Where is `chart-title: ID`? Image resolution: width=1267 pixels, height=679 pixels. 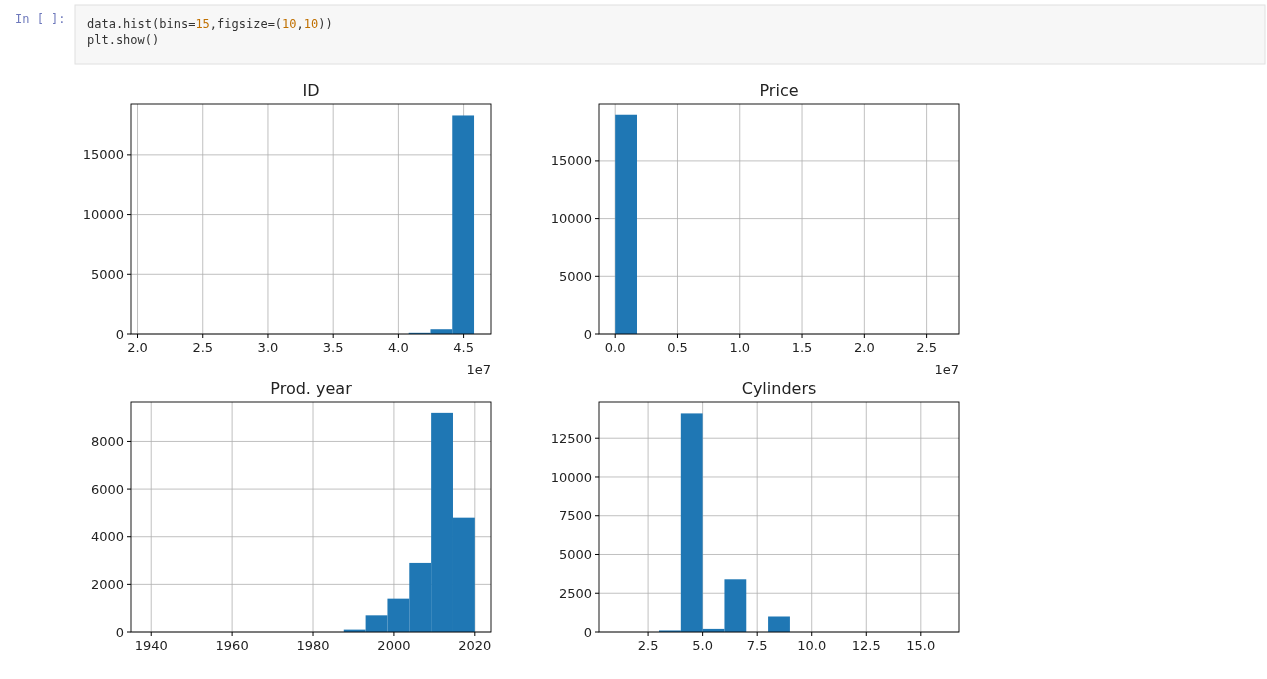 chart-title: ID is located at coordinates (311, 90).